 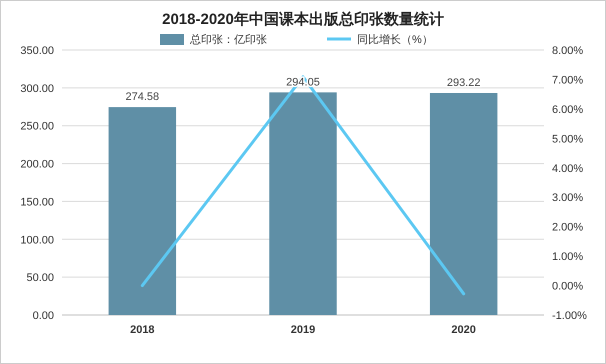 I want to click on y2-tick-label: 0.00%, so click(x=568, y=286).